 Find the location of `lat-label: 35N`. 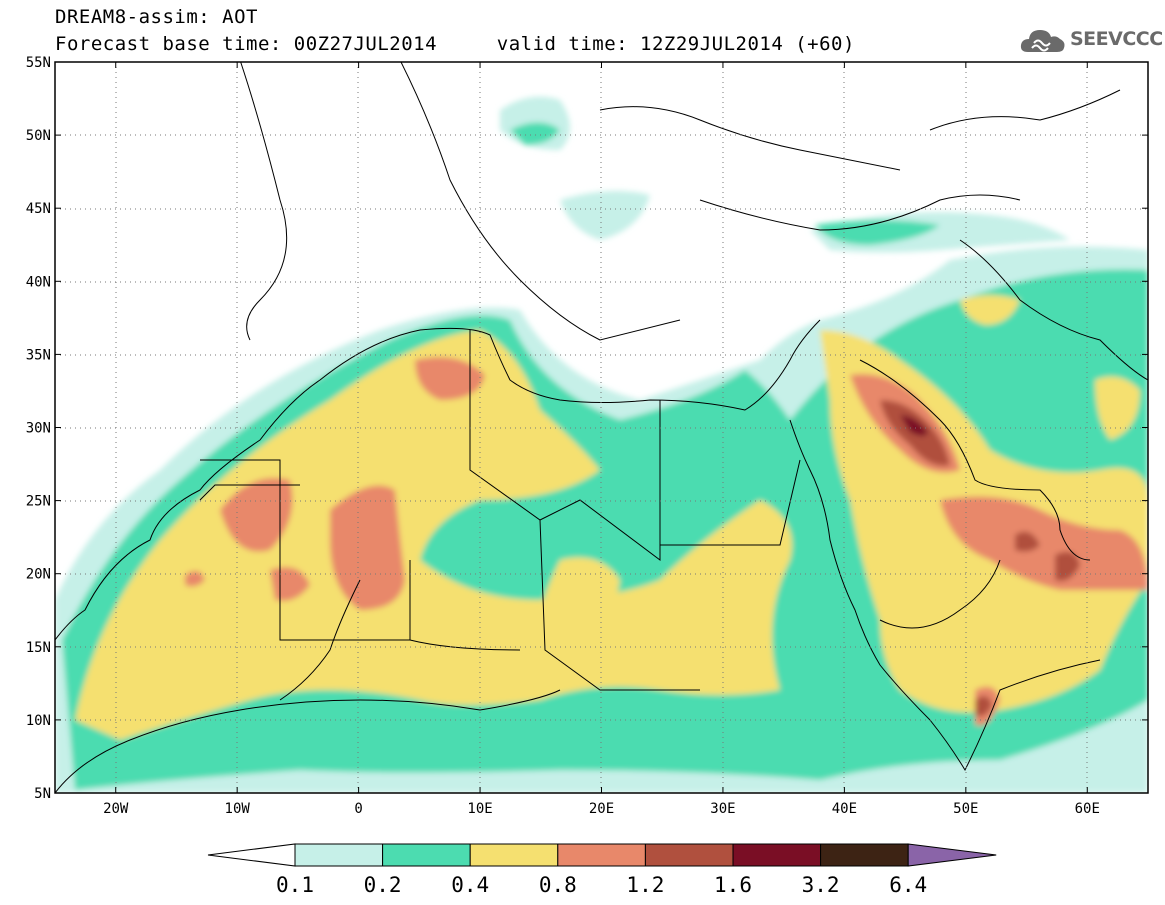

lat-label: 35N is located at coordinates (38, 355).